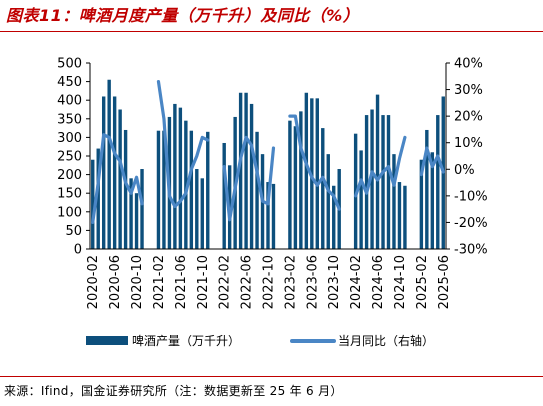 The height and width of the screenshot is (406, 543). What do you see at coordinates (181, 282) in the screenshot?
I see `x-tick-label: 2021-06` at bounding box center [181, 282].